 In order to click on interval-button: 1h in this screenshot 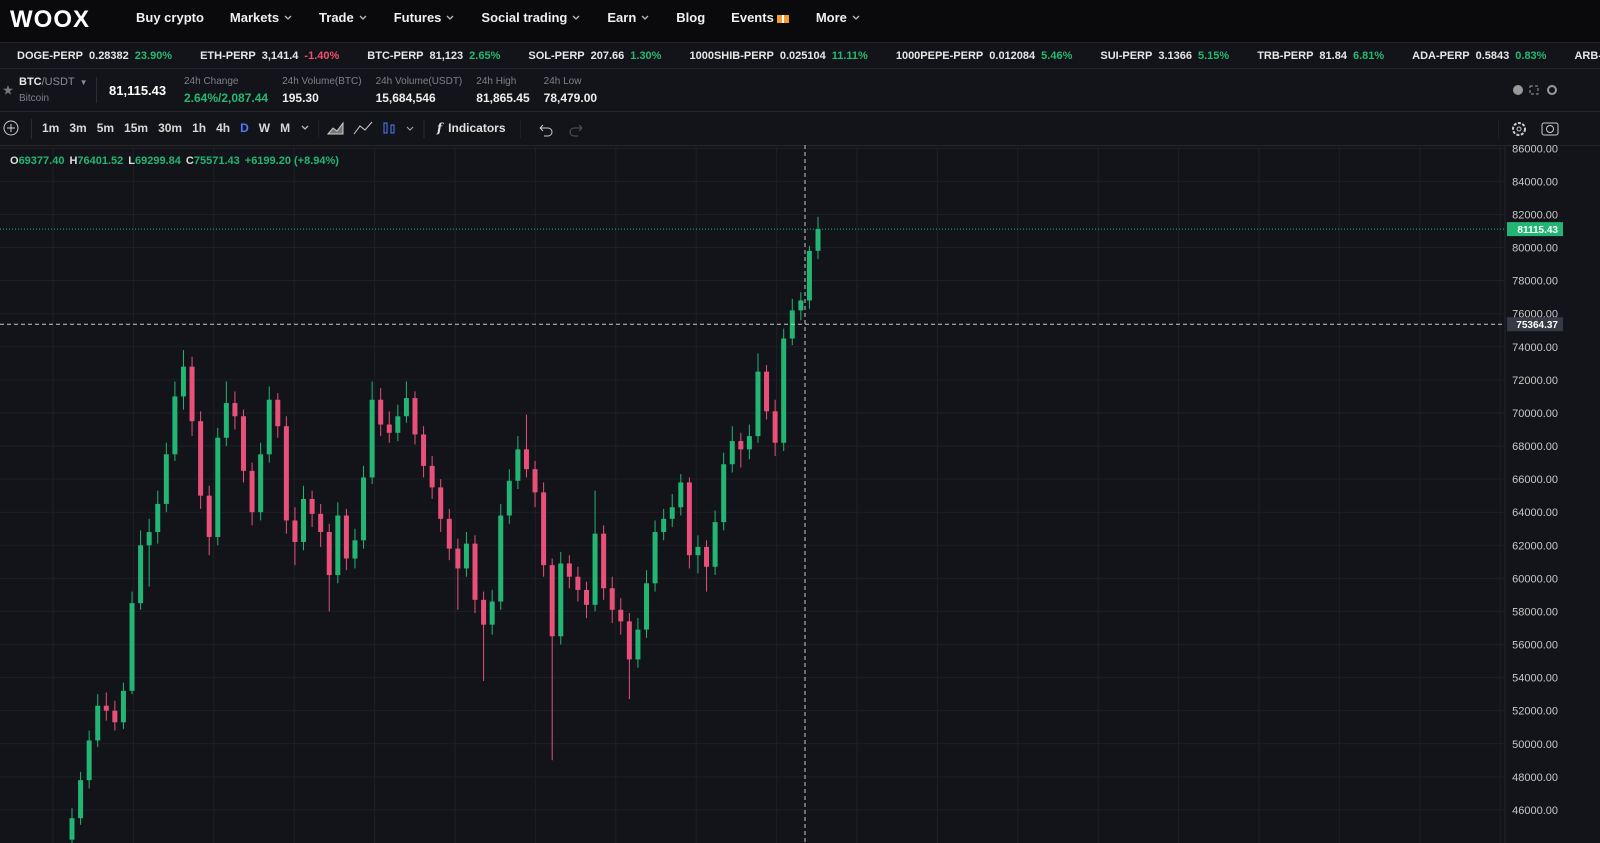, I will do `click(199, 128)`.